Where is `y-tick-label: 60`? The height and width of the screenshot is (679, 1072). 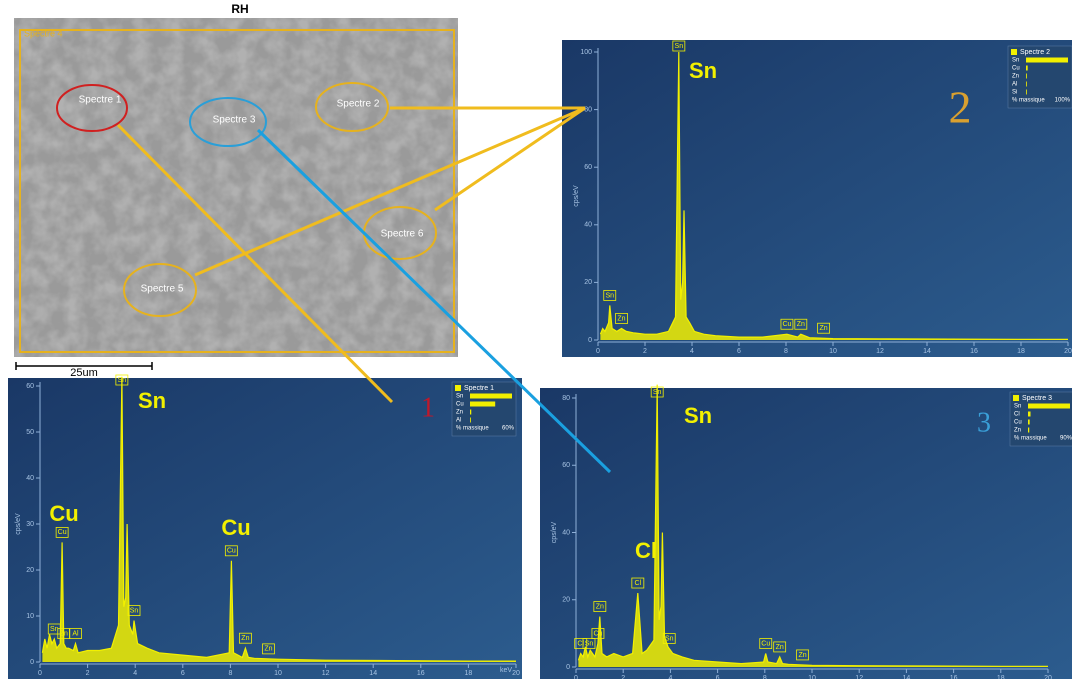 y-tick-label: 60 is located at coordinates (588, 167).